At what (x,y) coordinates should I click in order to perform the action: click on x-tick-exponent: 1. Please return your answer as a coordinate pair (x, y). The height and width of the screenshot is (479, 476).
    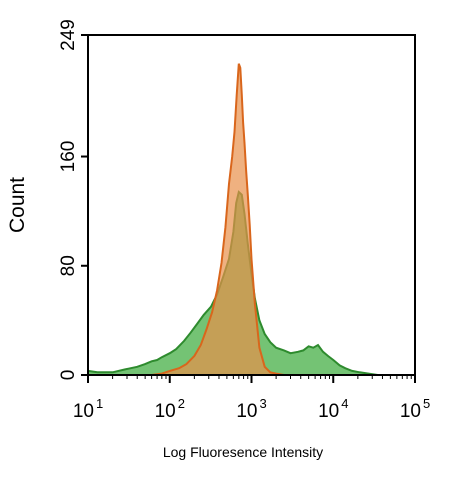
    Looking at the image, I should click on (99, 403).